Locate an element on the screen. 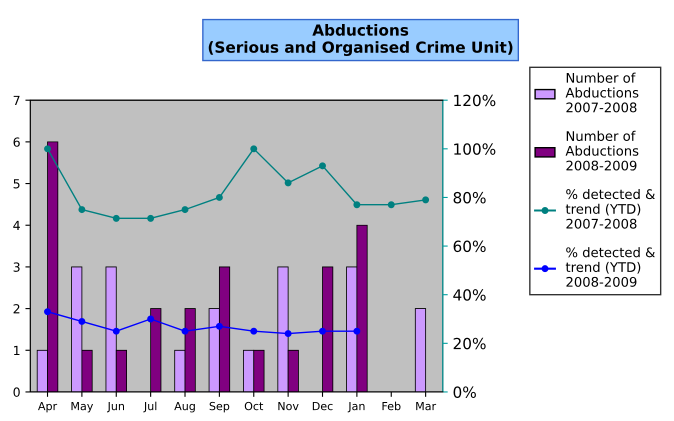  x-tick-label: May is located at coordinates (82, 407).